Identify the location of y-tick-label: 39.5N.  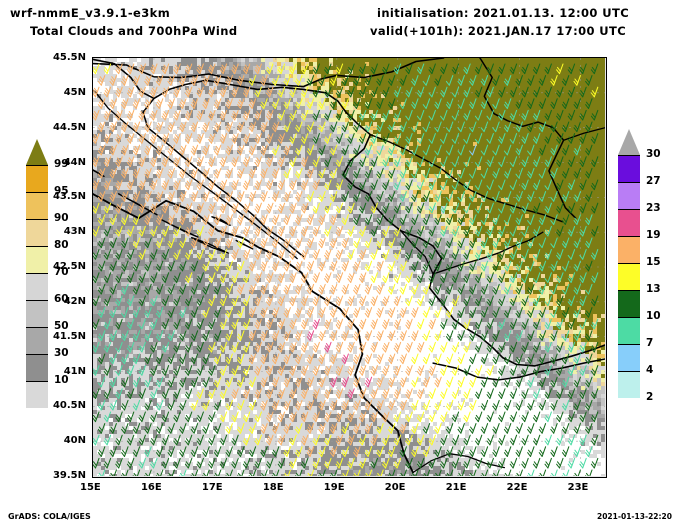
(65, 475).